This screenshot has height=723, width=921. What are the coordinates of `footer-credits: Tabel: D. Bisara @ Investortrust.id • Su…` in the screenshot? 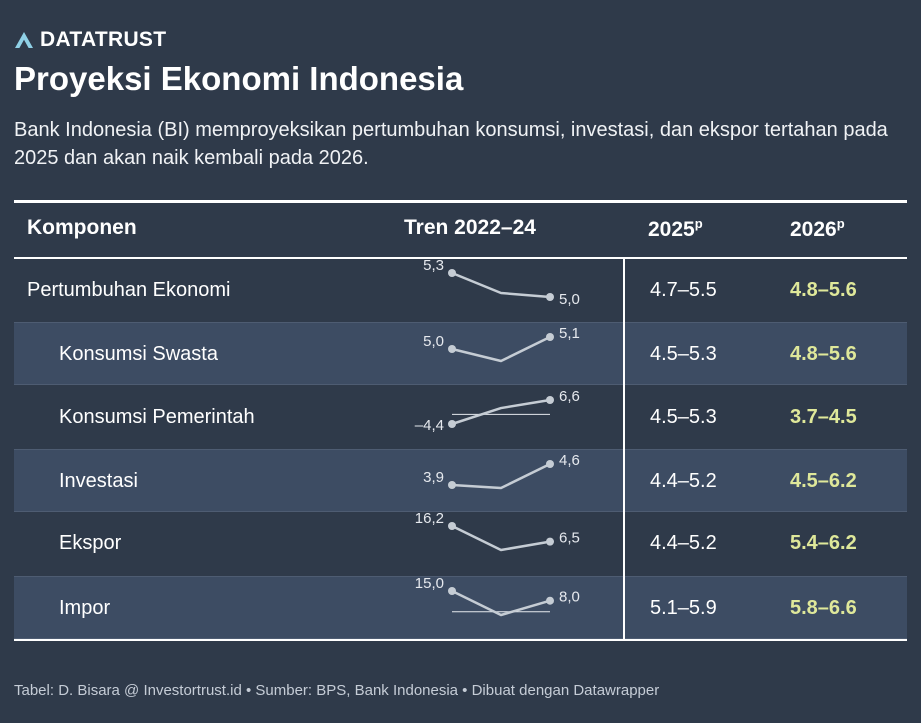 It's located at (337, 690).